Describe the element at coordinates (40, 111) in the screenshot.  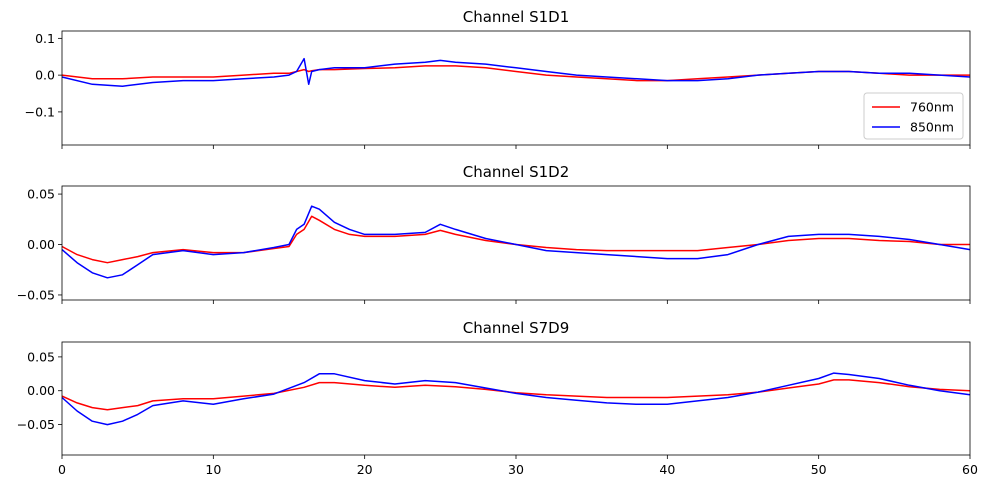
I see `y-tick-label: −0.1` at that location.